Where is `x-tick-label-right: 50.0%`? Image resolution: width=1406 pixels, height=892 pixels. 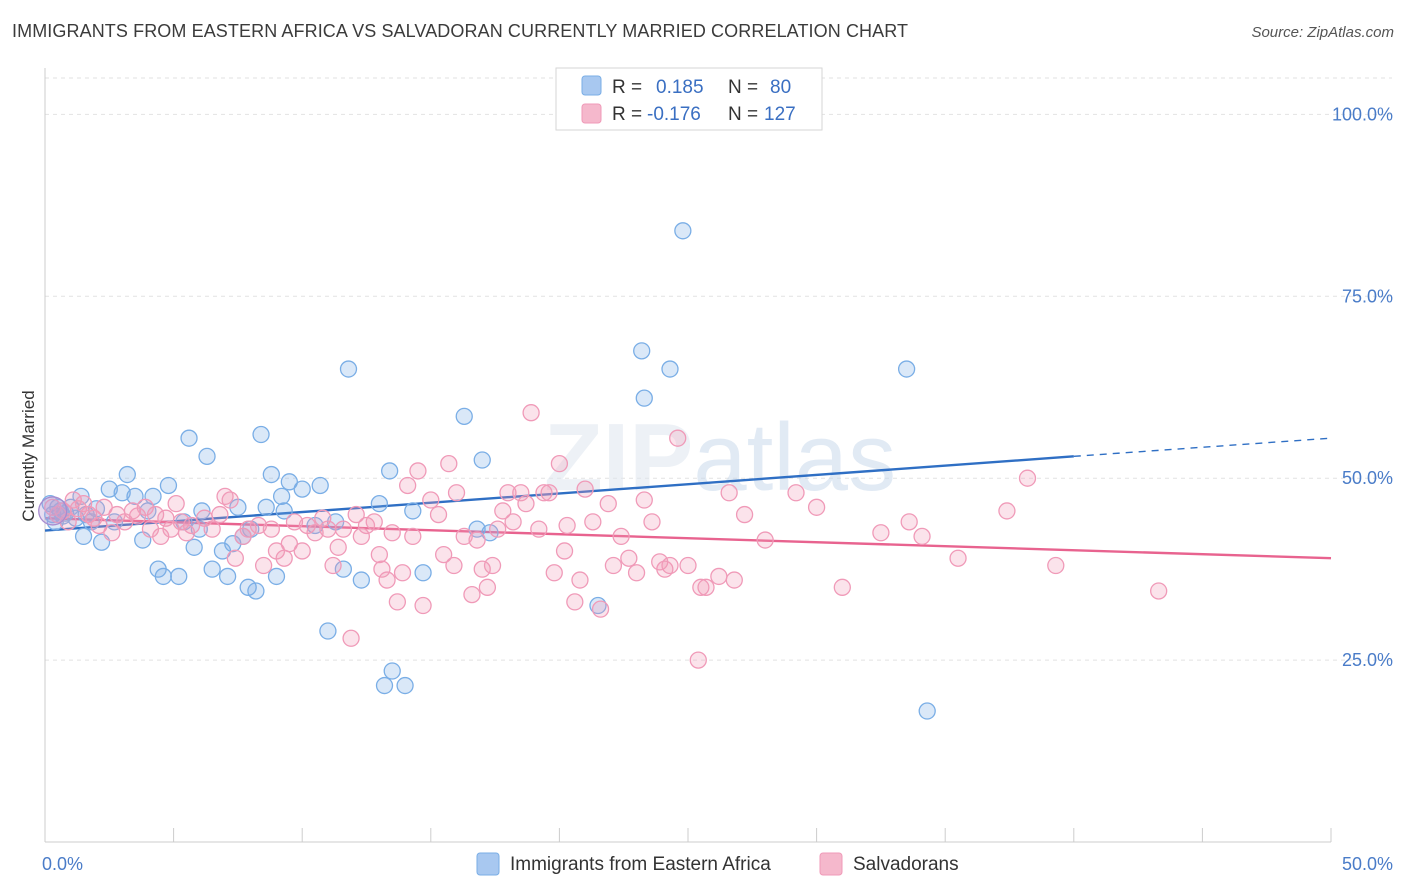
x-tick-label-right: 50.0% is located at coordinates (1367, 864).